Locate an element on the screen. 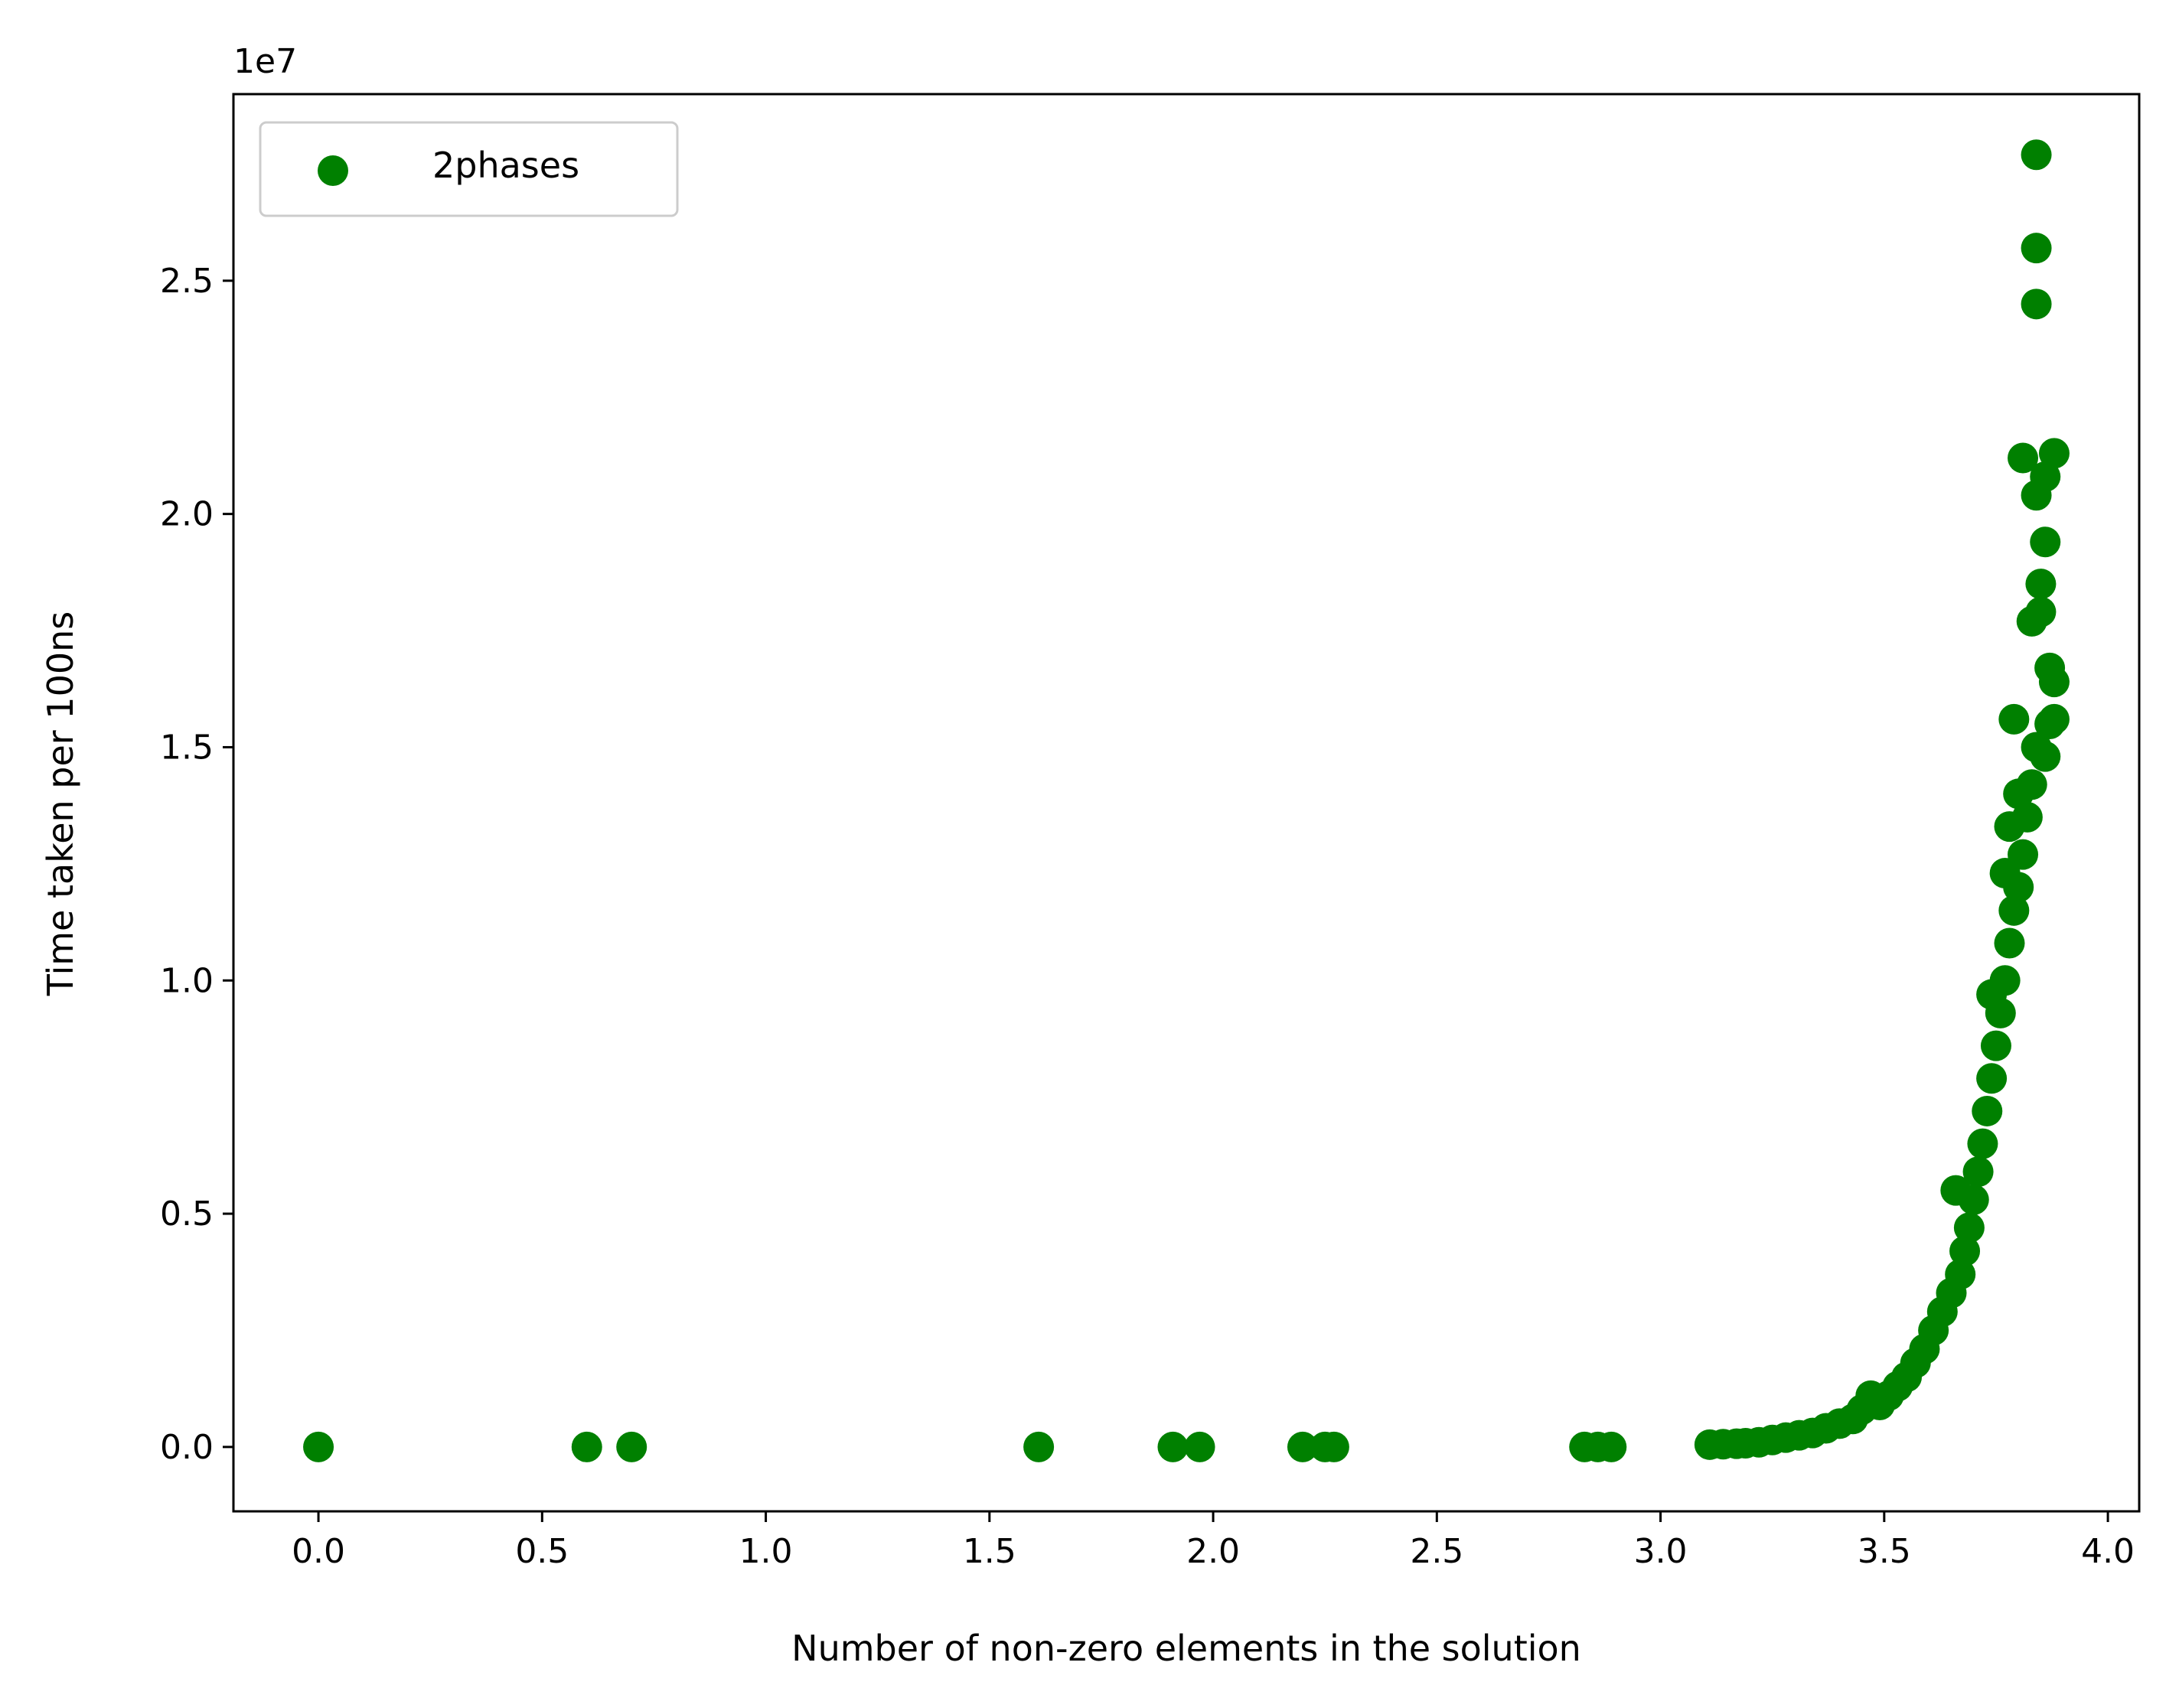  x-tick-label: 3.0 is located at coordinates (1661, 1551).